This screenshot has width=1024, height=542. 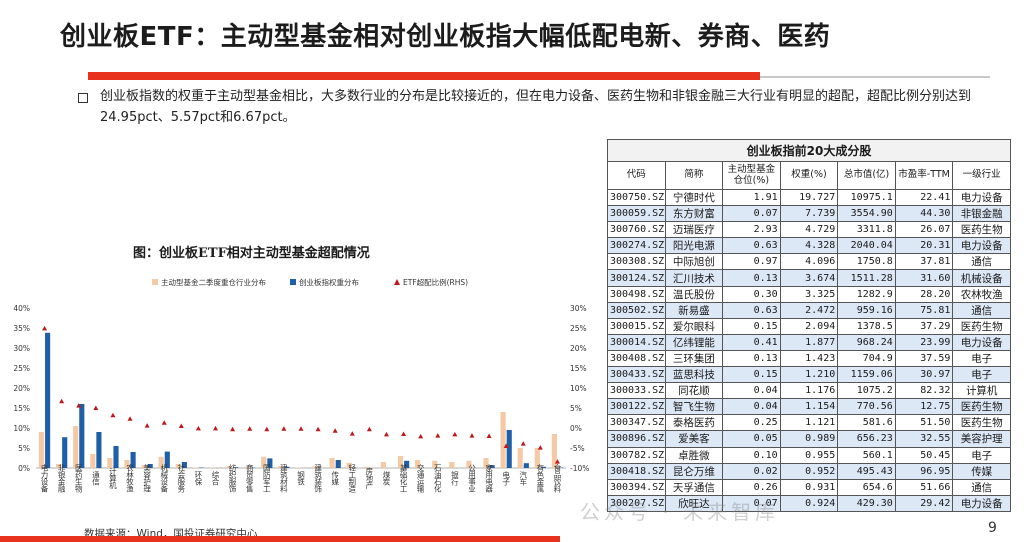 What do you see at coordinates (397, 282) in the screenshot?
I see `legend-marker` at bounding box center [397, 282].